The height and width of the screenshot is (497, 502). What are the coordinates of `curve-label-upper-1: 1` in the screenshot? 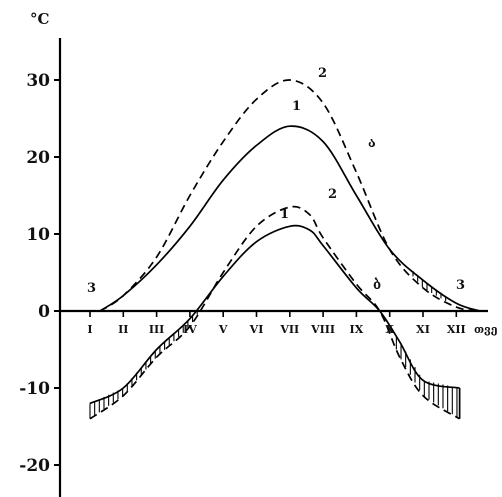 It's located at (296, 106).